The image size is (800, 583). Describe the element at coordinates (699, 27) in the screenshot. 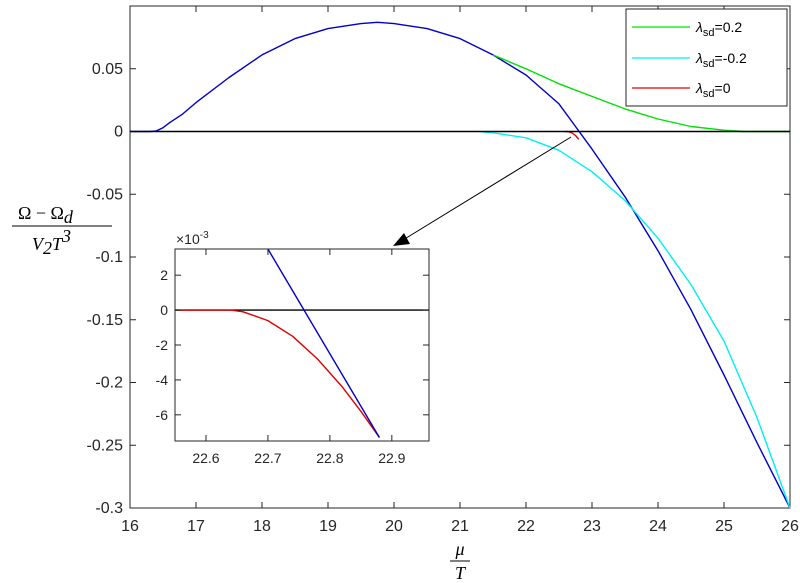

I see `legend-label-0: λ` at that location.